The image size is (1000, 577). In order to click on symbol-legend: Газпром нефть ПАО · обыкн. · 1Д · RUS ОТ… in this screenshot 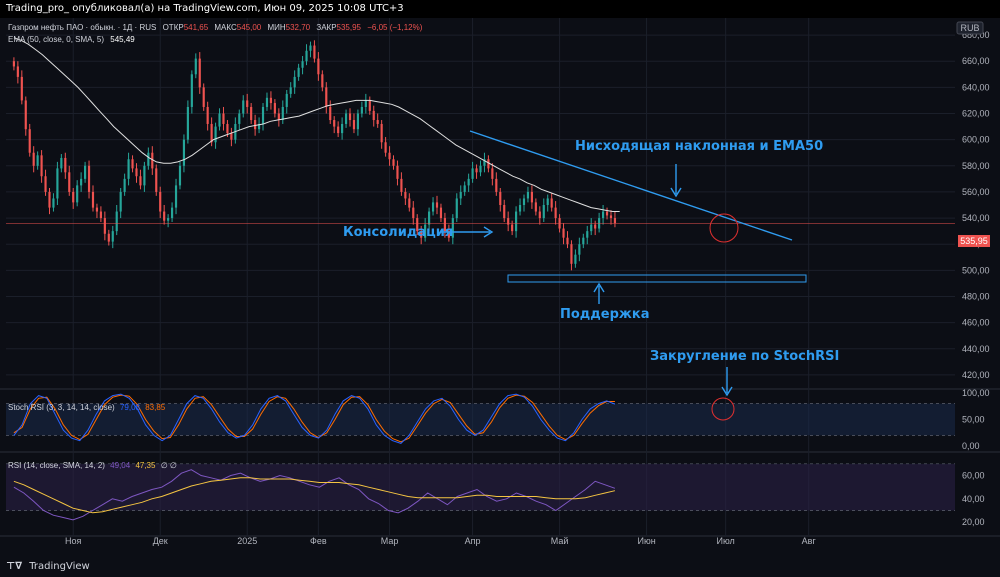, I will do `click(215, 27)`.